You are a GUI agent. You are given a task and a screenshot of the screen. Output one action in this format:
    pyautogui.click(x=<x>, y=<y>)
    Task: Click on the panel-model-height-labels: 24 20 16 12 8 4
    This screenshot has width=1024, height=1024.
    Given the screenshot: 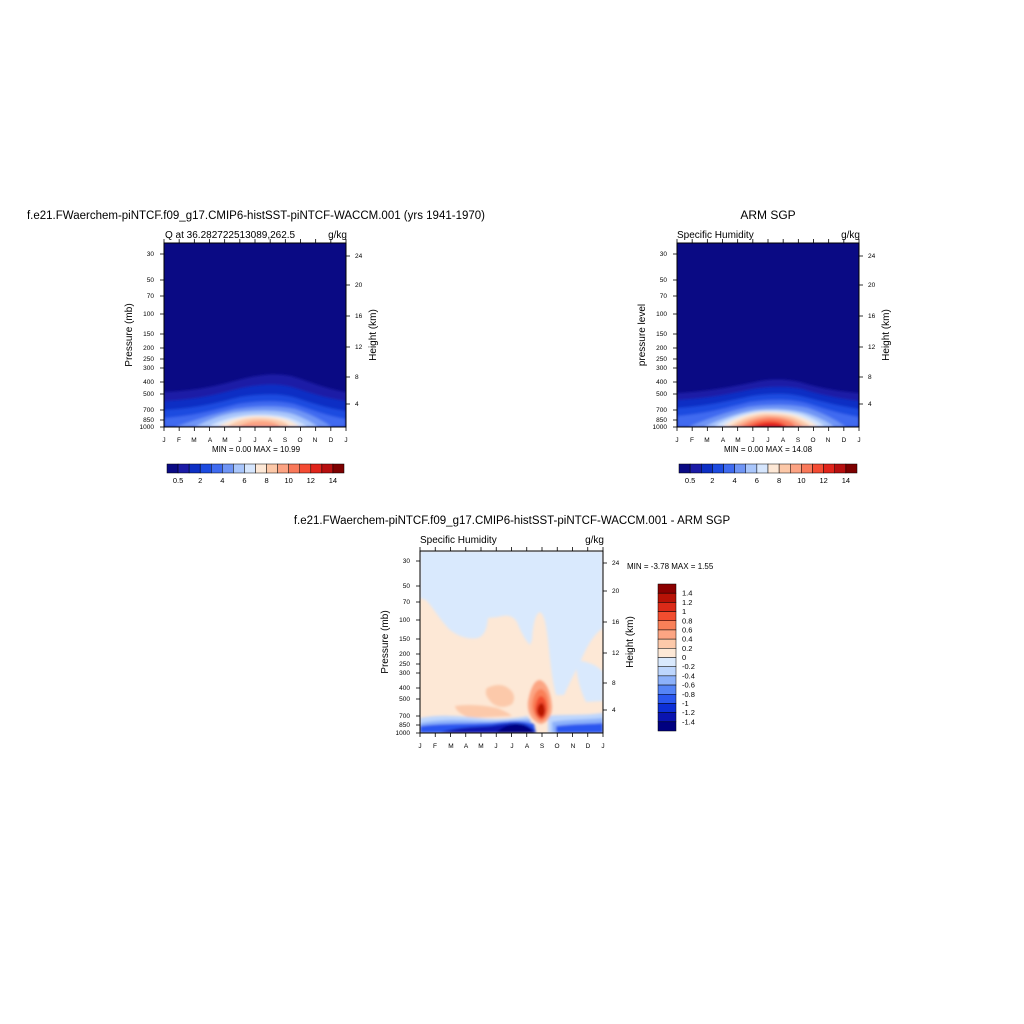 What is the action you would take?
    pyautogui.click(x=359, y=330)
    